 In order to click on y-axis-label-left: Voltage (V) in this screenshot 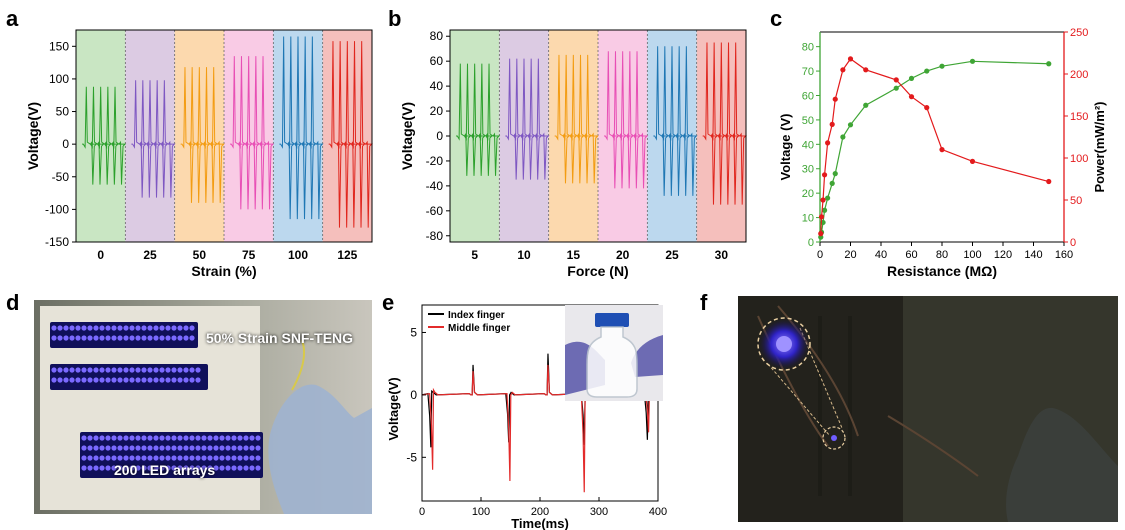, I will do `click(785, 147)`.